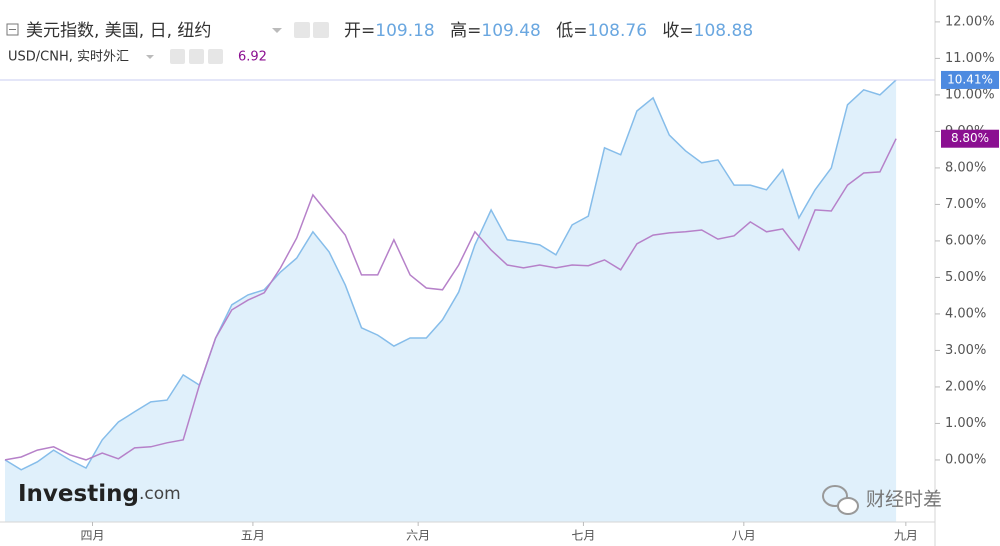 The width and height of the screenshot is (1000, 546). What do you see at coordinates (571, 31) in the screenshot?
I see `ohlc-label: 低=` at bounding box center [571, 31].